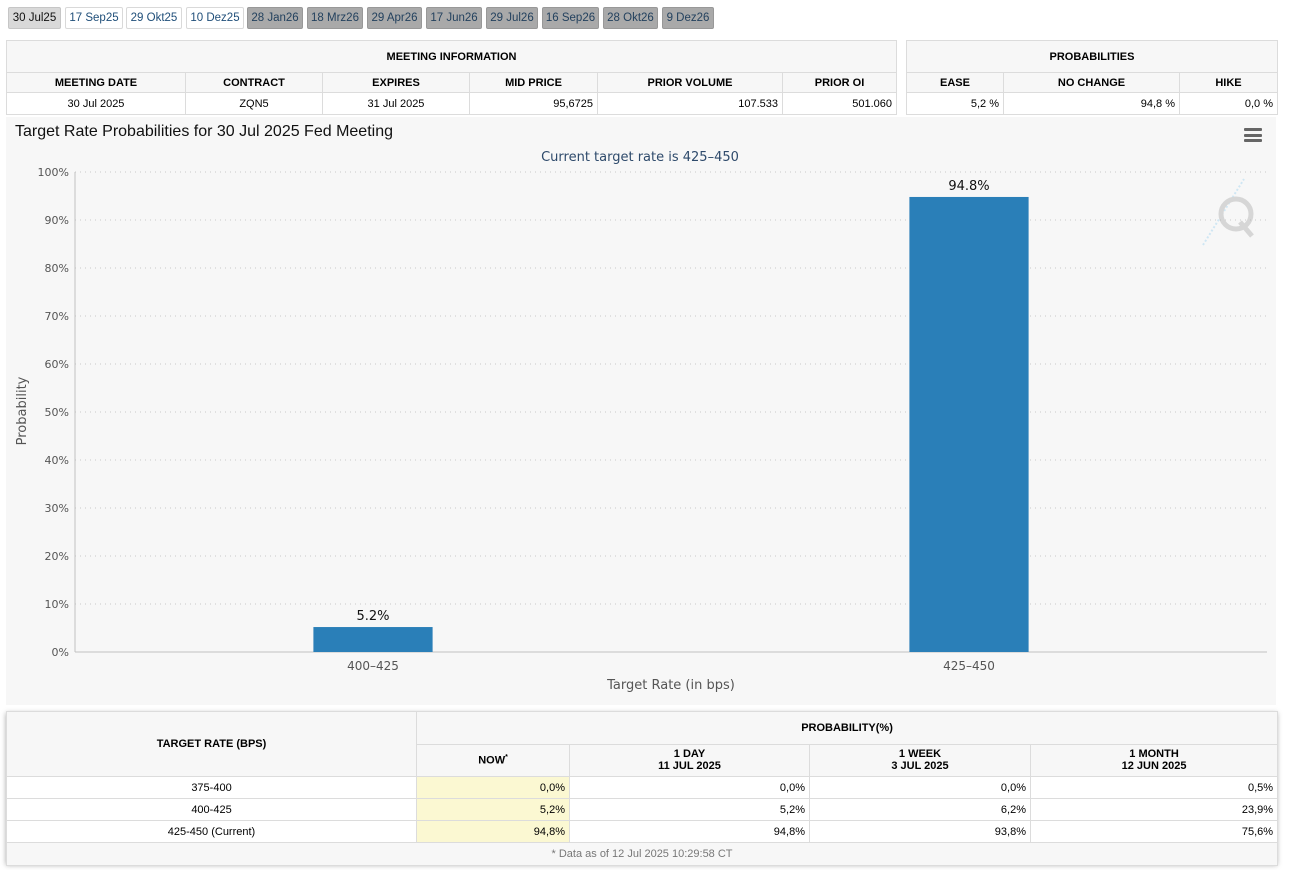 The image size is (1292, 870). Describe the element at coordinates (839, 82) in the screenshot. I see `col-prior-oi: PRIOR OI` at that location.